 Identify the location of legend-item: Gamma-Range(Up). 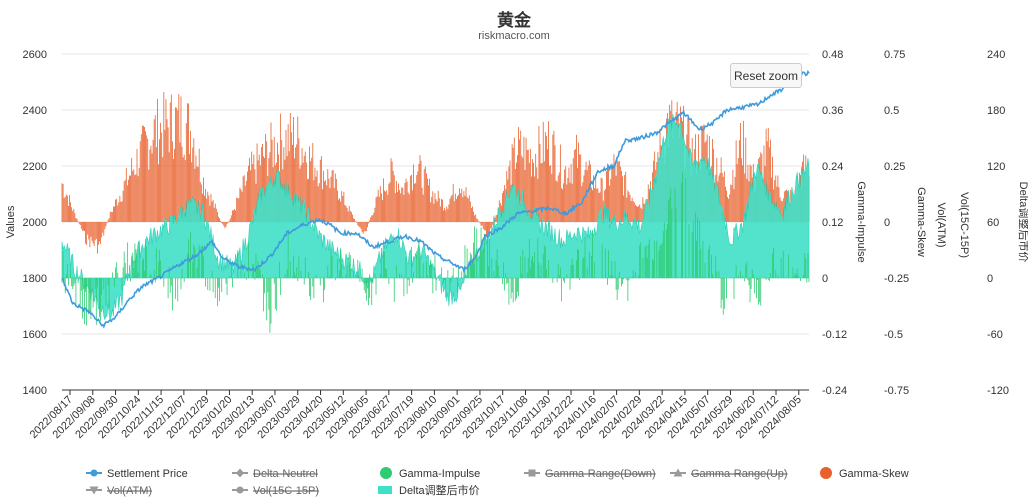
(729, 474).